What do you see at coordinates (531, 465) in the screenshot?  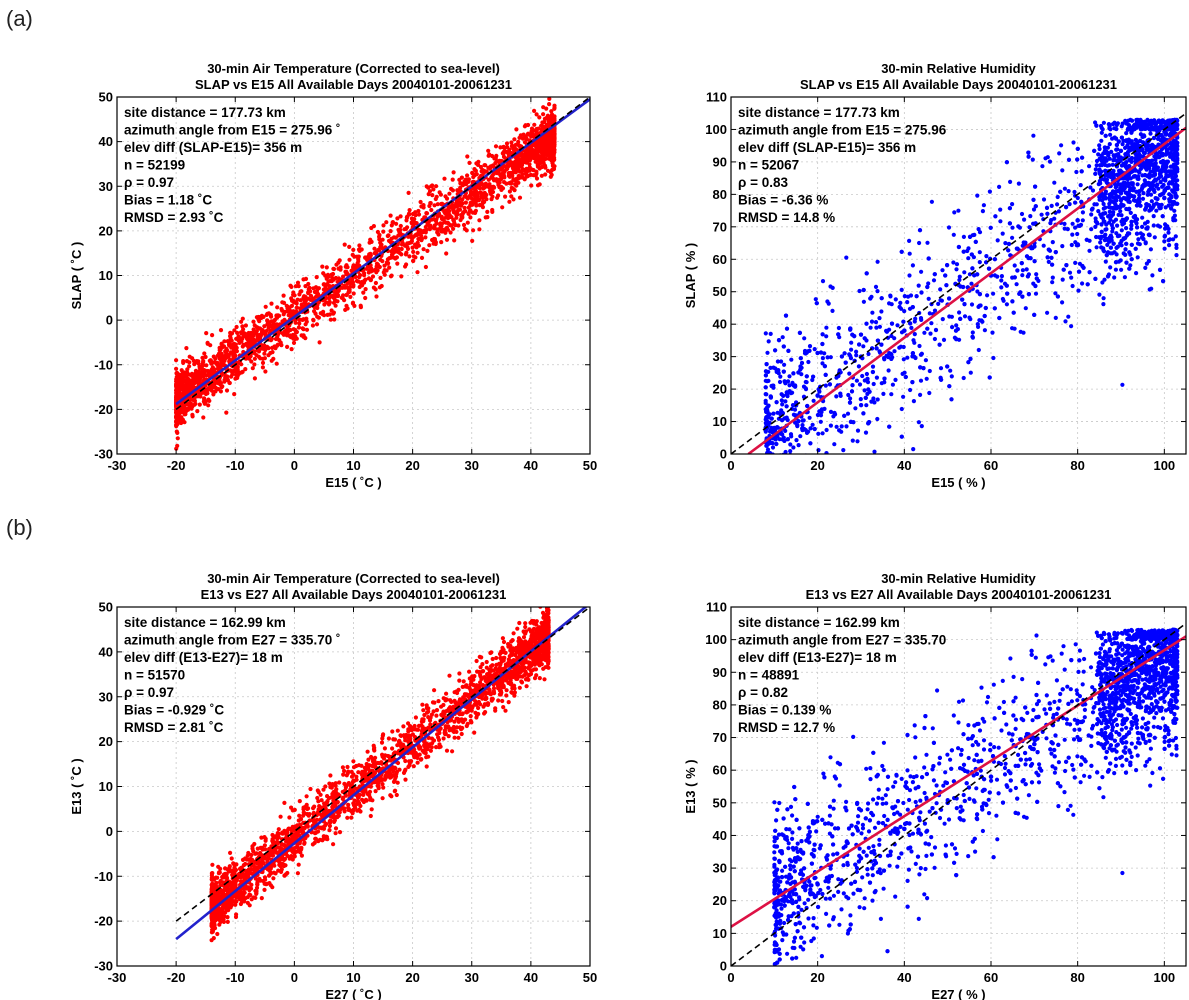 I see `x-tick-label: 40` at bounding box center [531, 465].